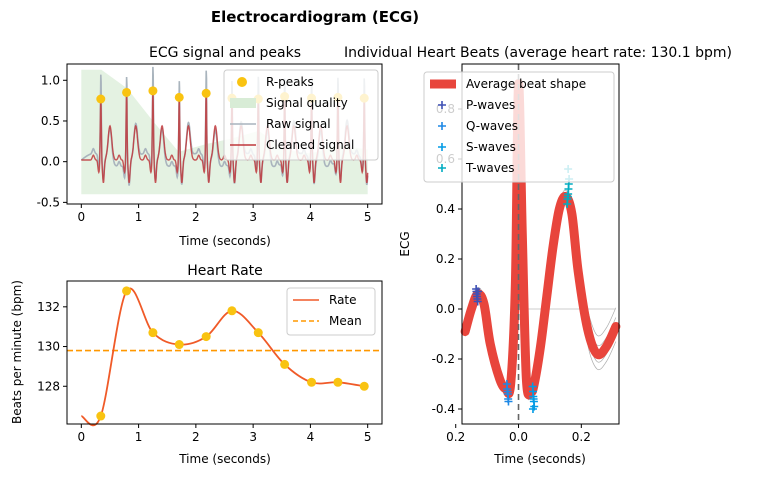 The height and width of the screenshot is (479, 781). What do you see at coordinates (224, 241) in the screenshot?
I see `ecg-xlabel: Time (seconds)` at bounding box center [224, 241].